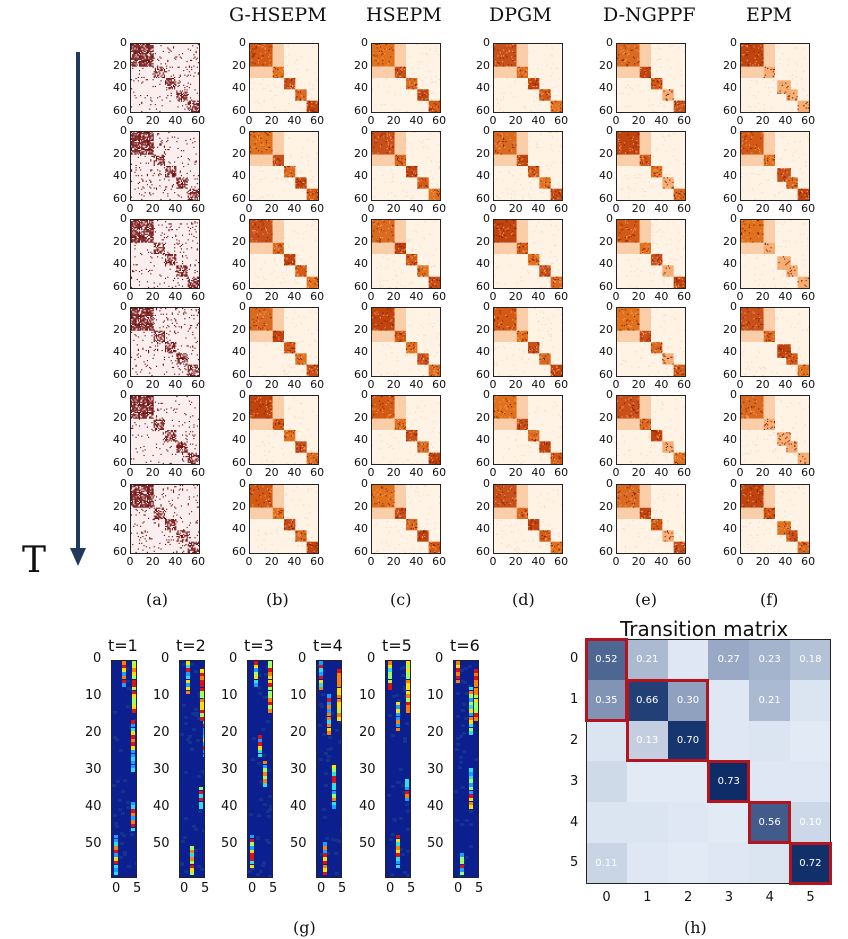 The height and width of the screenshot is (939, 848). Describe the element at coordinates (137, 888) in the screenshot. I see `strip-x-tick: 5` at that location.